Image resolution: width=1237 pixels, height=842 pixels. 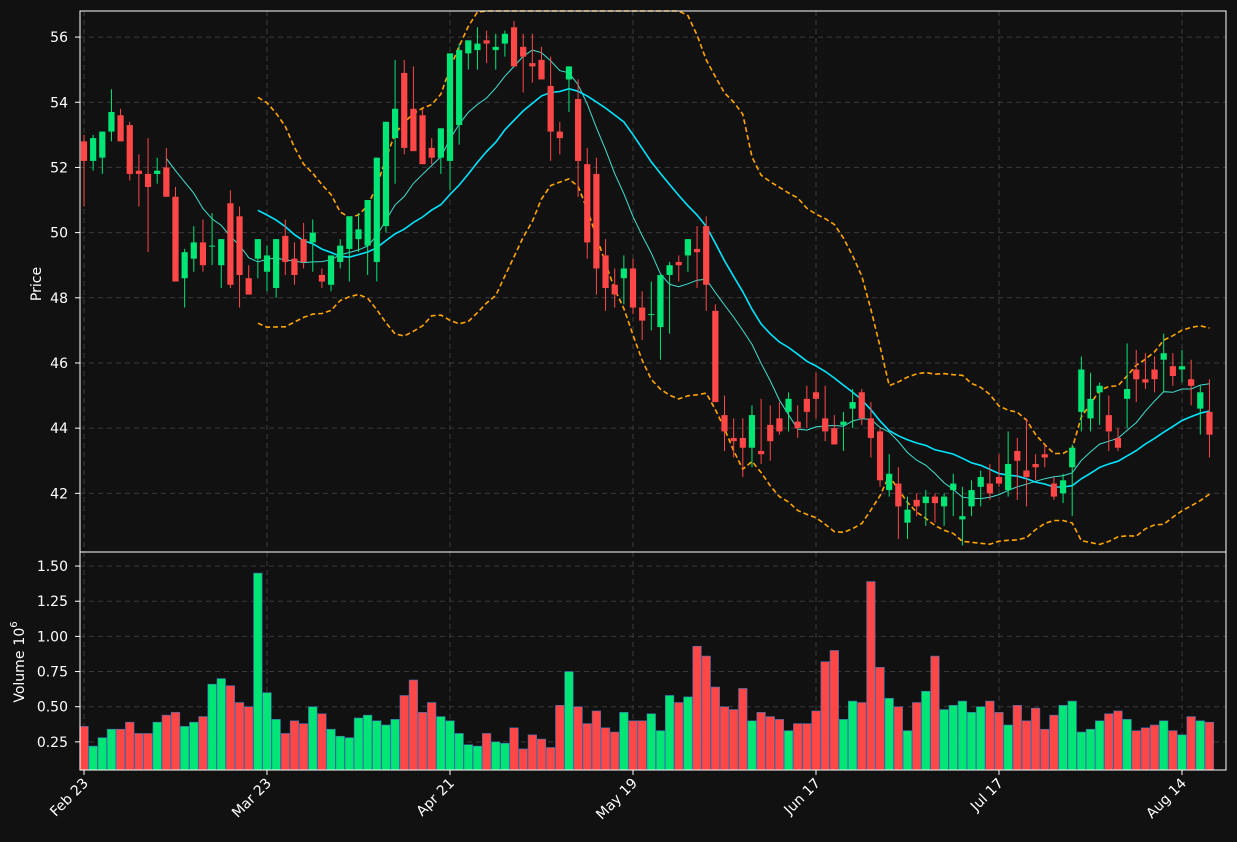 What do you see at coordinates (59, 234) in the screenshot?
I see `price-tick-label: 50` at bounding box center [59, 234].